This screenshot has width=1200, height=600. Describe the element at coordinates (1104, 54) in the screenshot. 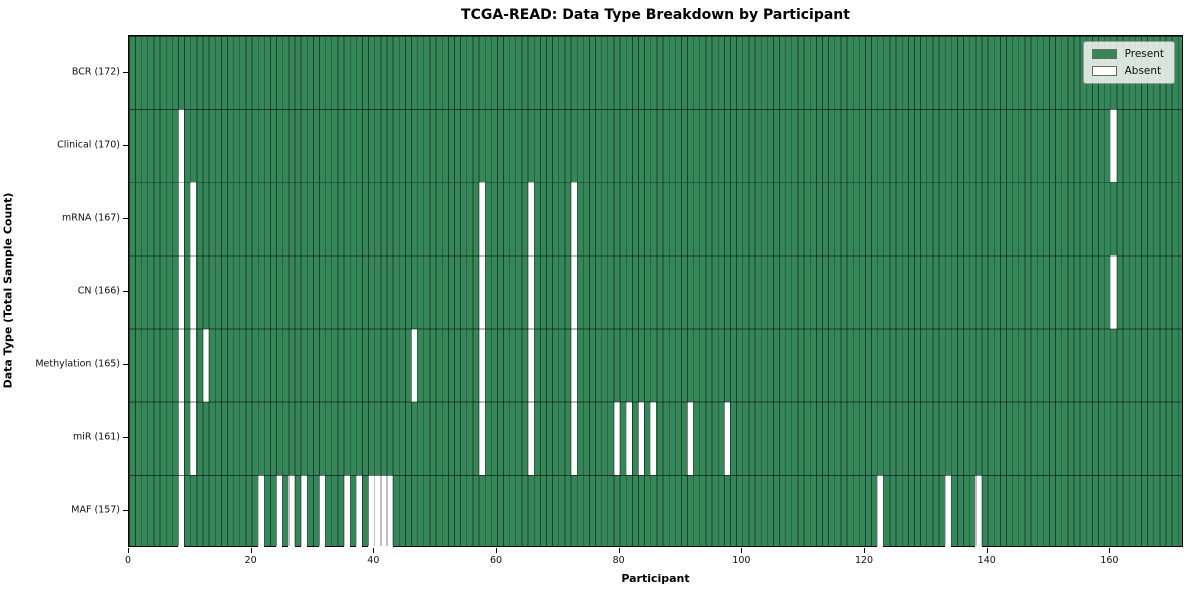

I see `present-swatch-icon` at that location.